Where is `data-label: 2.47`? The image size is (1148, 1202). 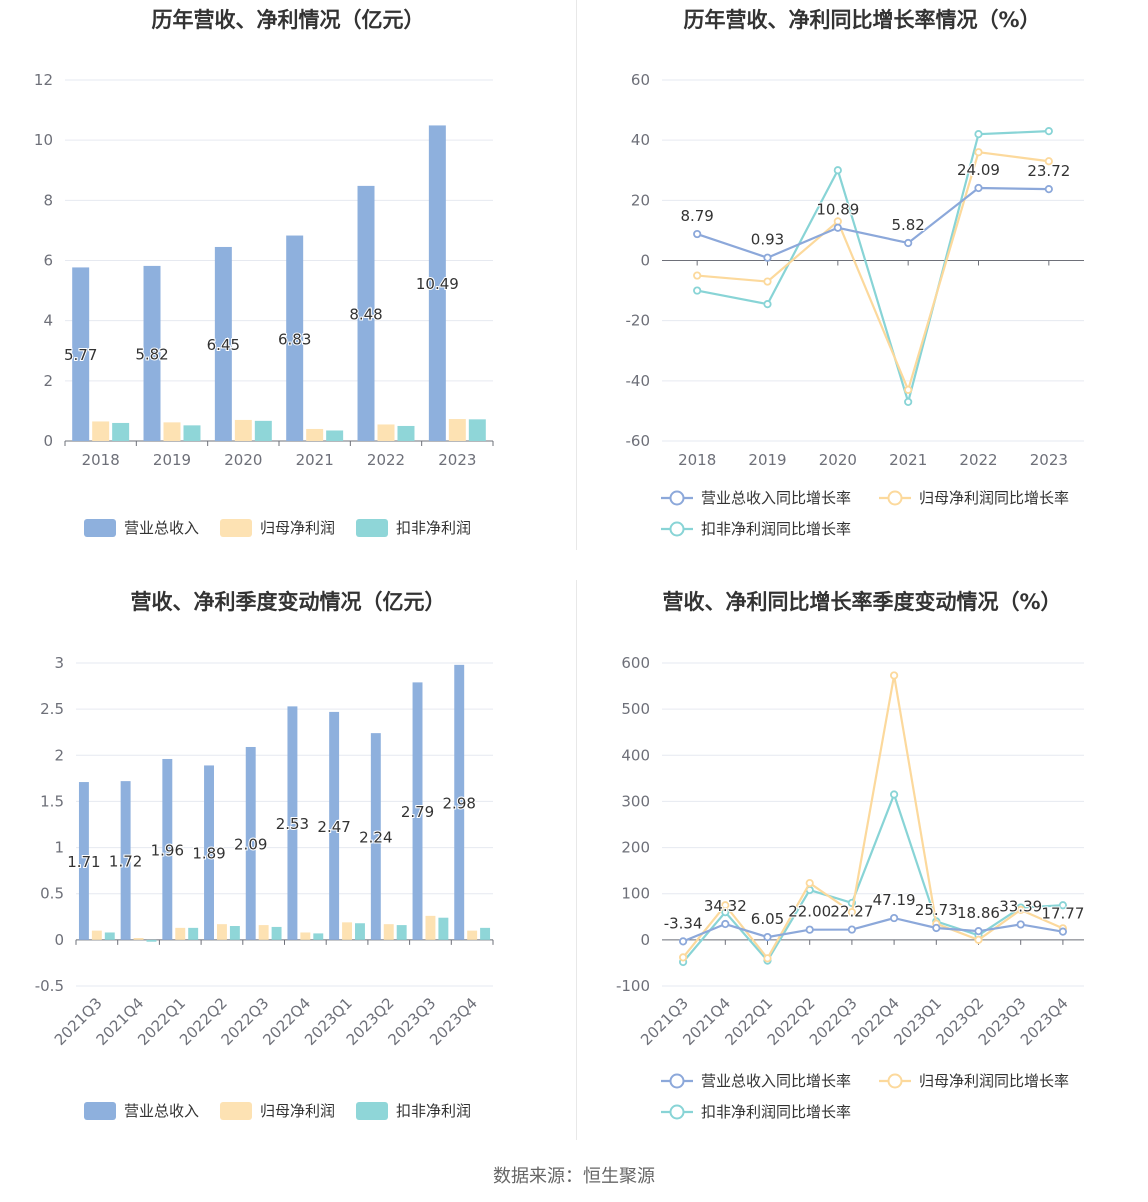 data-label: 2.47 is located at coordinates (333, 827).